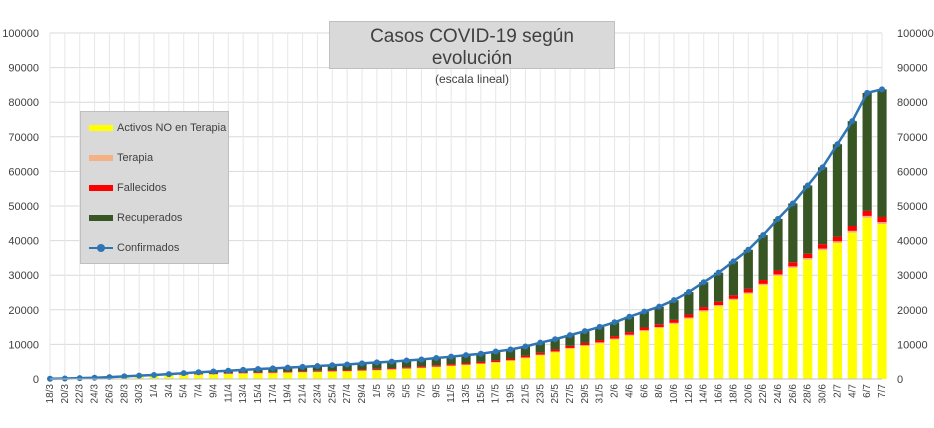 The image size is (934, 428). What do you see at coordinates (228, 393) in the screenshot?
I see `x-tick-label: 11/4` at bounding box center [228, 393].